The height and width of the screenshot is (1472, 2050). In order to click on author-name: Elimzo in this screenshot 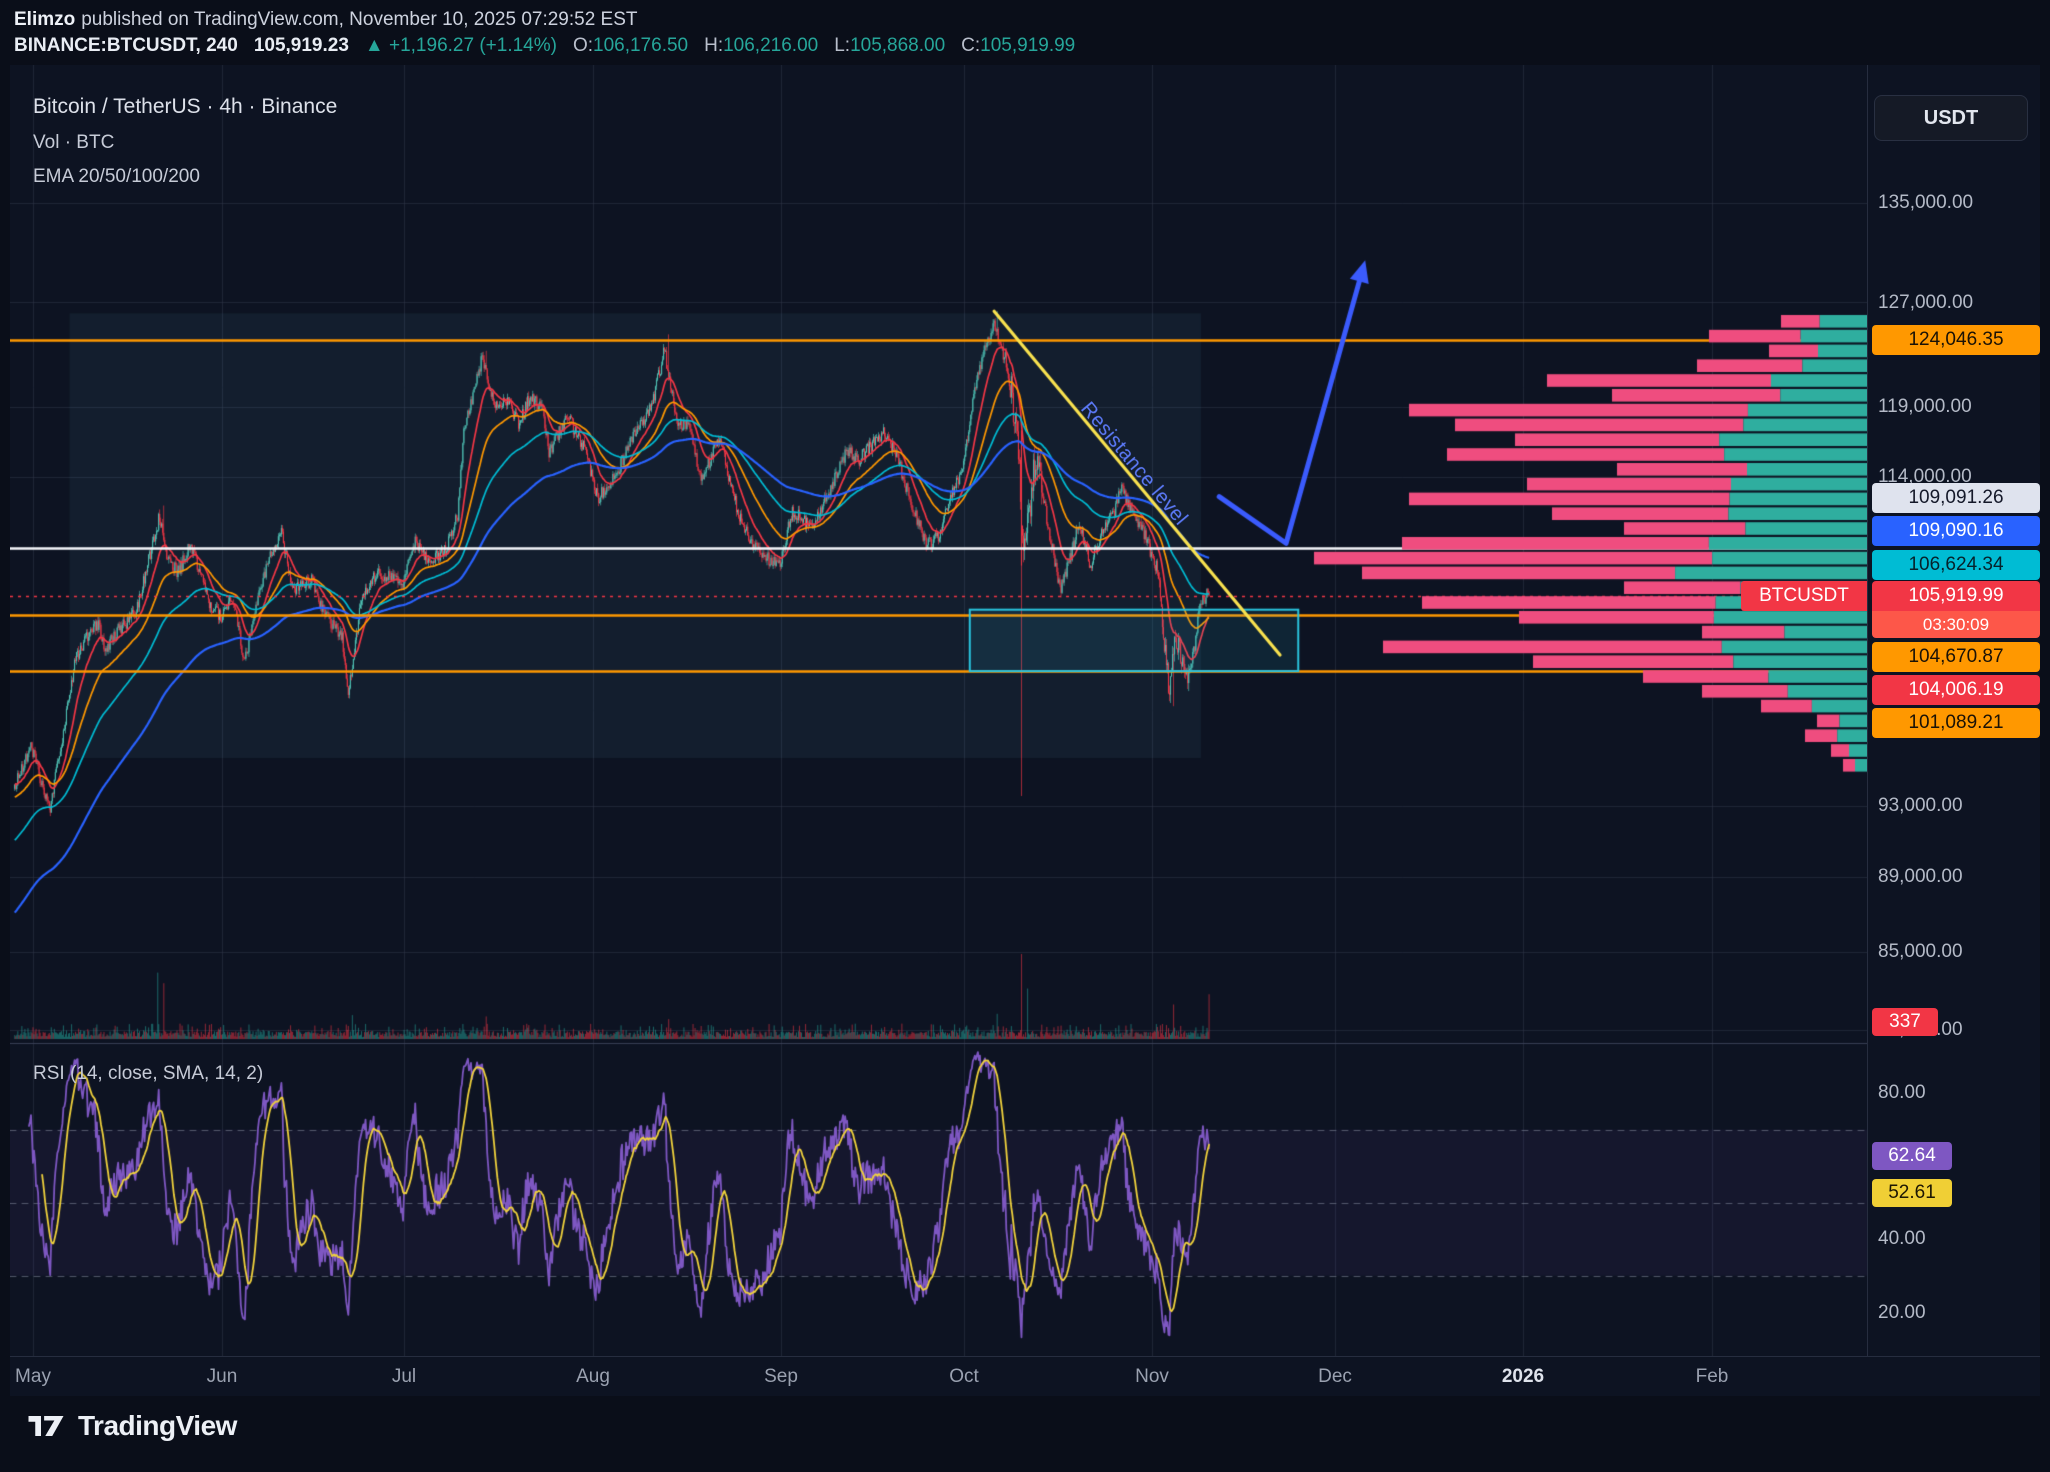, I will do `click(45, 19)`.